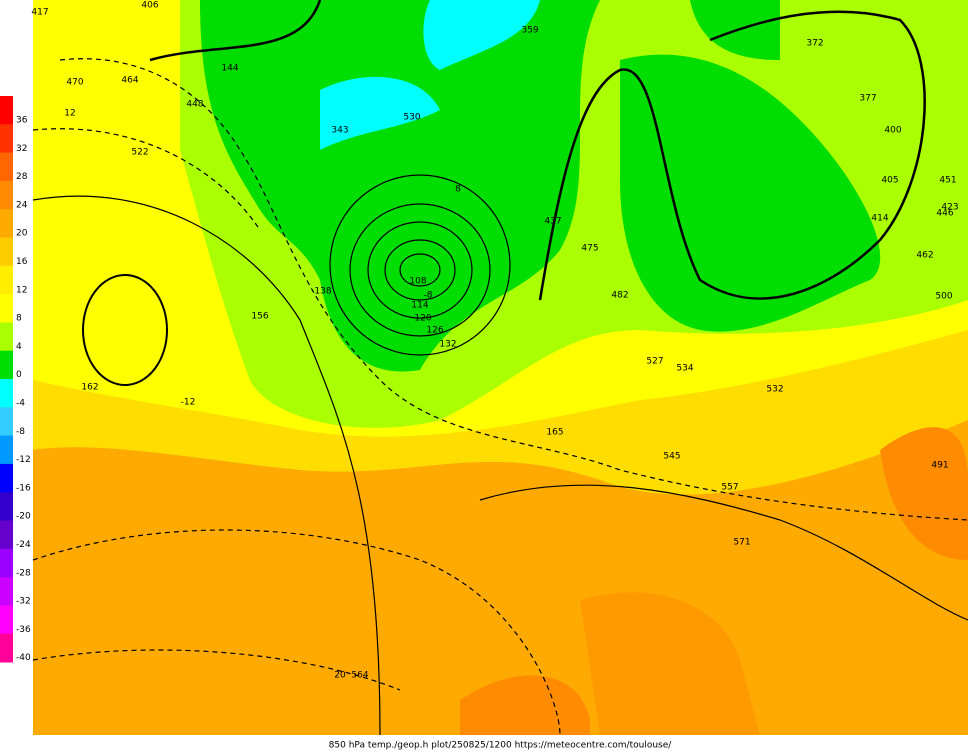 This screenshot has width=968, height=756. What do you see at coordinates (23, 460) in the screenshot?
I see `colorbar-label: -12` at bounding box center [23, 460].